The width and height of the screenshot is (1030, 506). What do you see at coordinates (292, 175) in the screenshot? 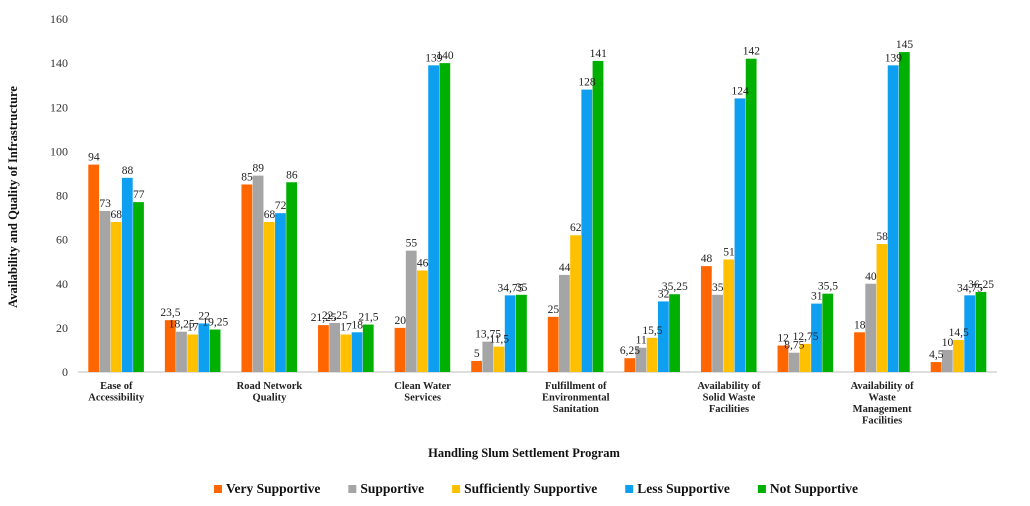
I see `data-label: 86` at bounding box center [292, 175].